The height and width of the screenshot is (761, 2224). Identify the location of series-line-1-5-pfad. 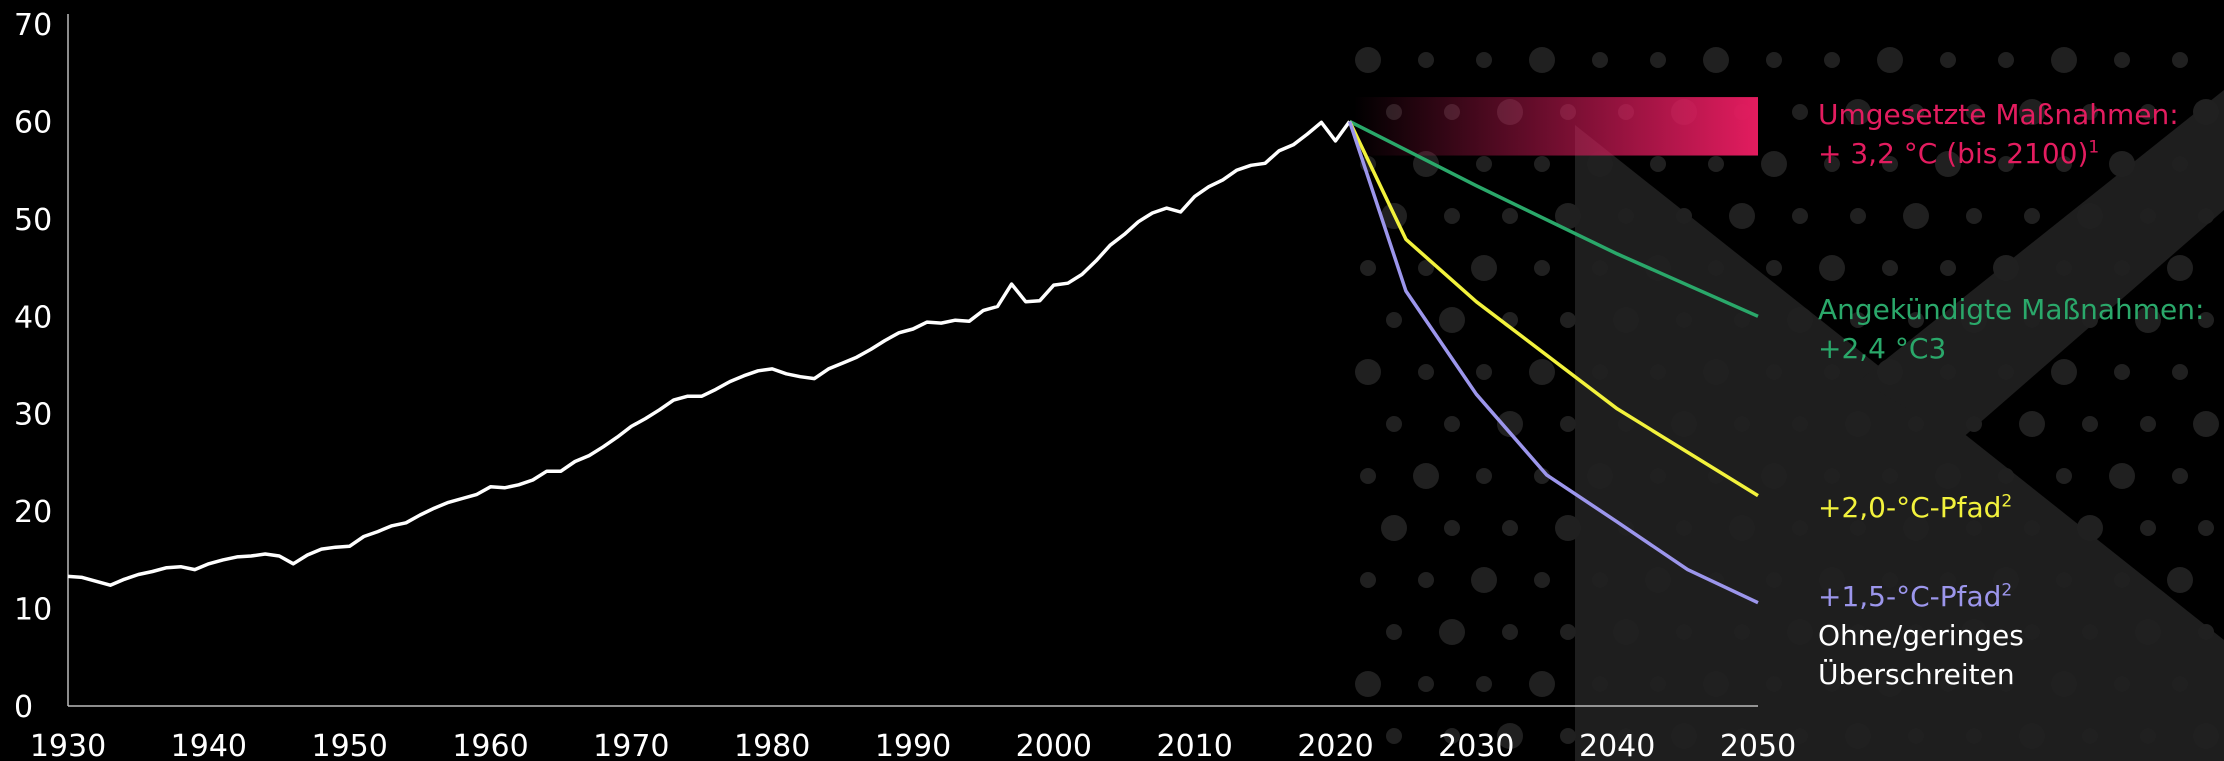
(1553, 362).